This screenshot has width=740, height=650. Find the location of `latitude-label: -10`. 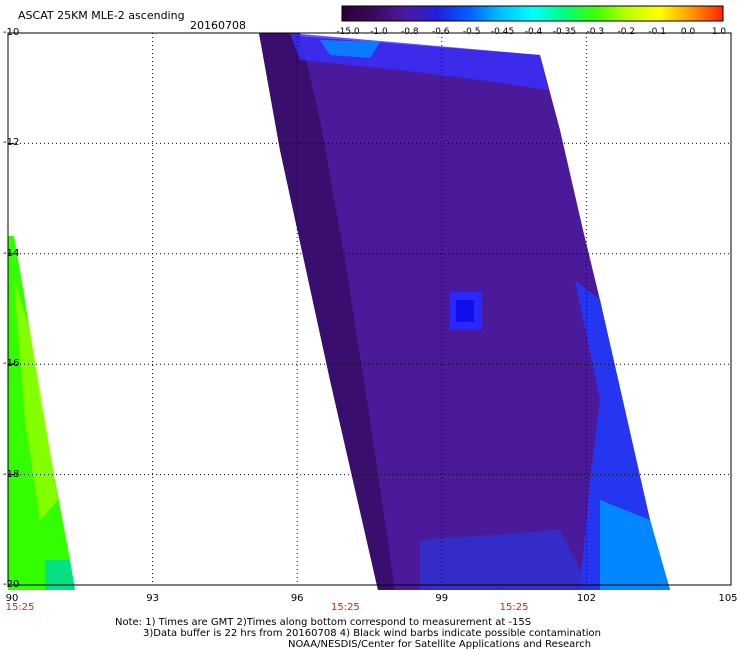

latitude-label: -10 is located at coordinates (11, 32).